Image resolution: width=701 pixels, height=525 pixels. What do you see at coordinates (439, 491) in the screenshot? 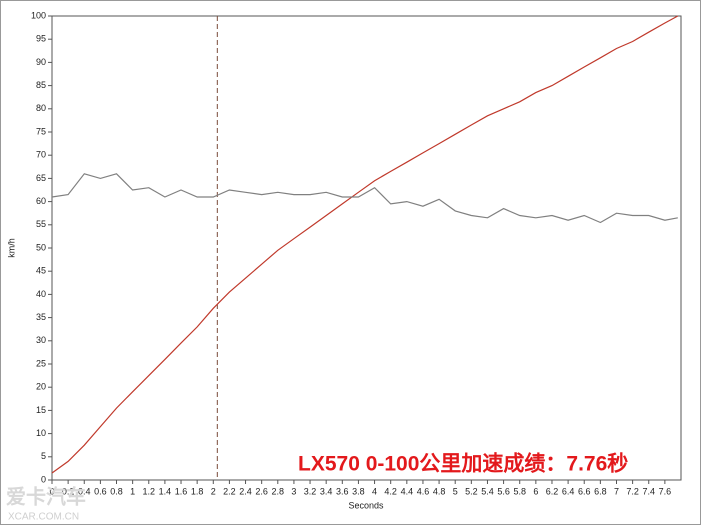
I see `x-tick-label: 4.8` at bounding box center [439, 491].